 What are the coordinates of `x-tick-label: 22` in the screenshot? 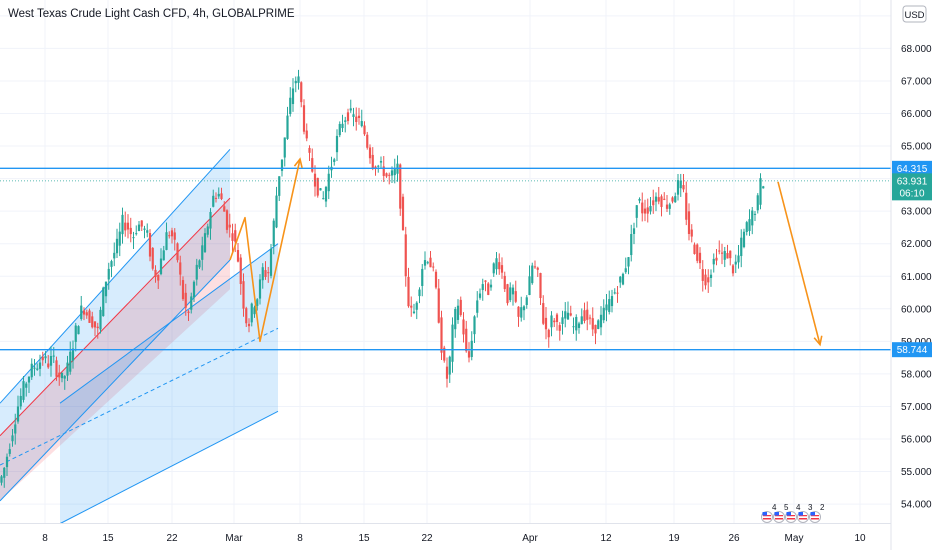 It's located at (172, 538).